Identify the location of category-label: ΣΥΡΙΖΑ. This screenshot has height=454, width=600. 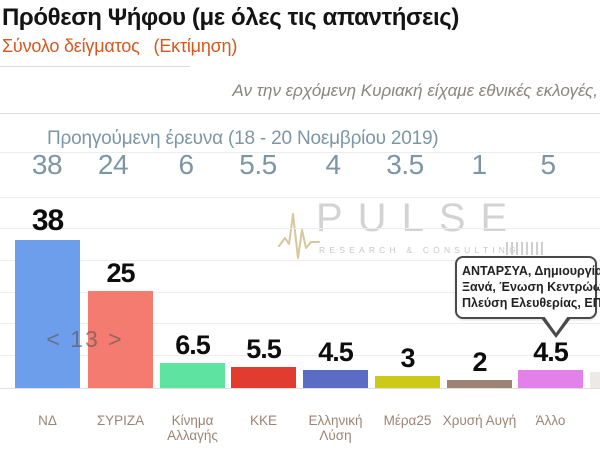
(120, 420).